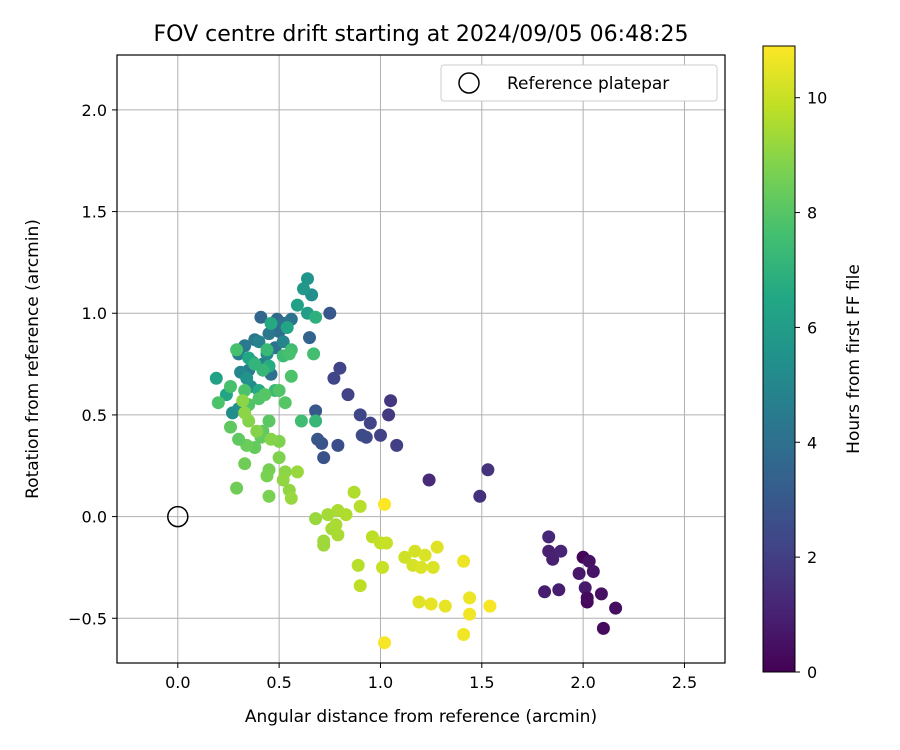 This screenshot has width=900, height=750. I want to click on colorbar: 0 2 4 6 8 10 Hours from first FF file, so click(813, 363).